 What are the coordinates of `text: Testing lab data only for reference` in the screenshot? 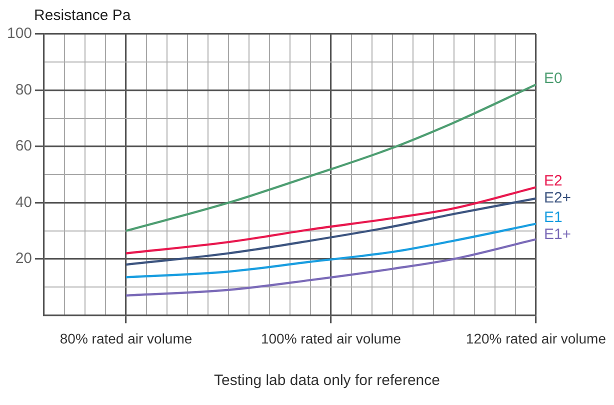 It's located at (327, 380).